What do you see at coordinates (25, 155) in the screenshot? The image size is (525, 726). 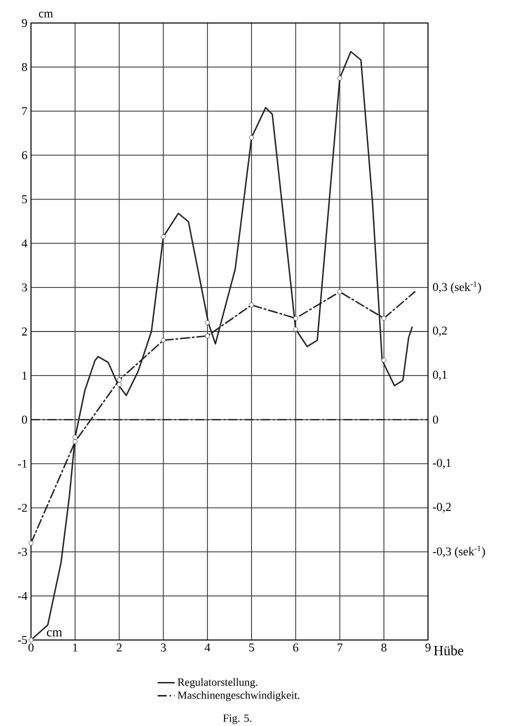 I see `y-tick-label: 6` at bounding box center [25, 155].